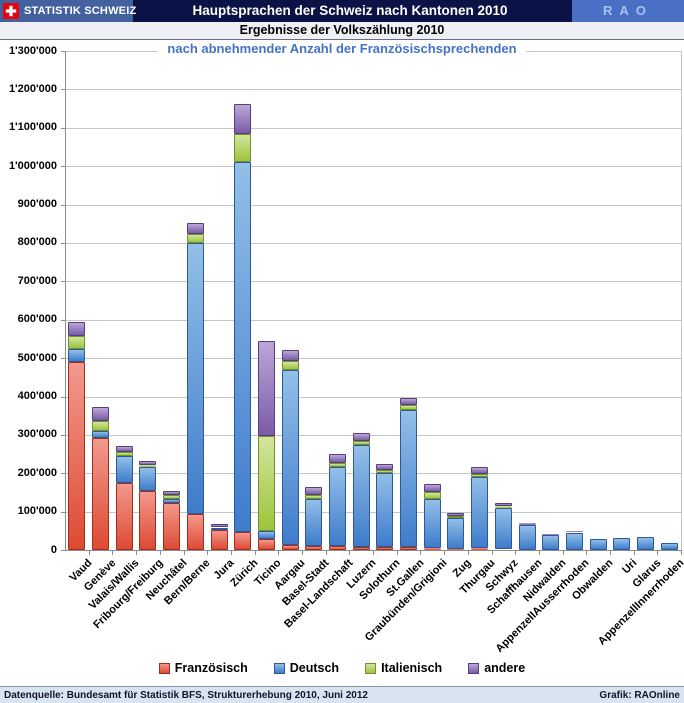  Describe the element at coordinates (373, 550) in the screenshot. I see `x-axis` at that location.